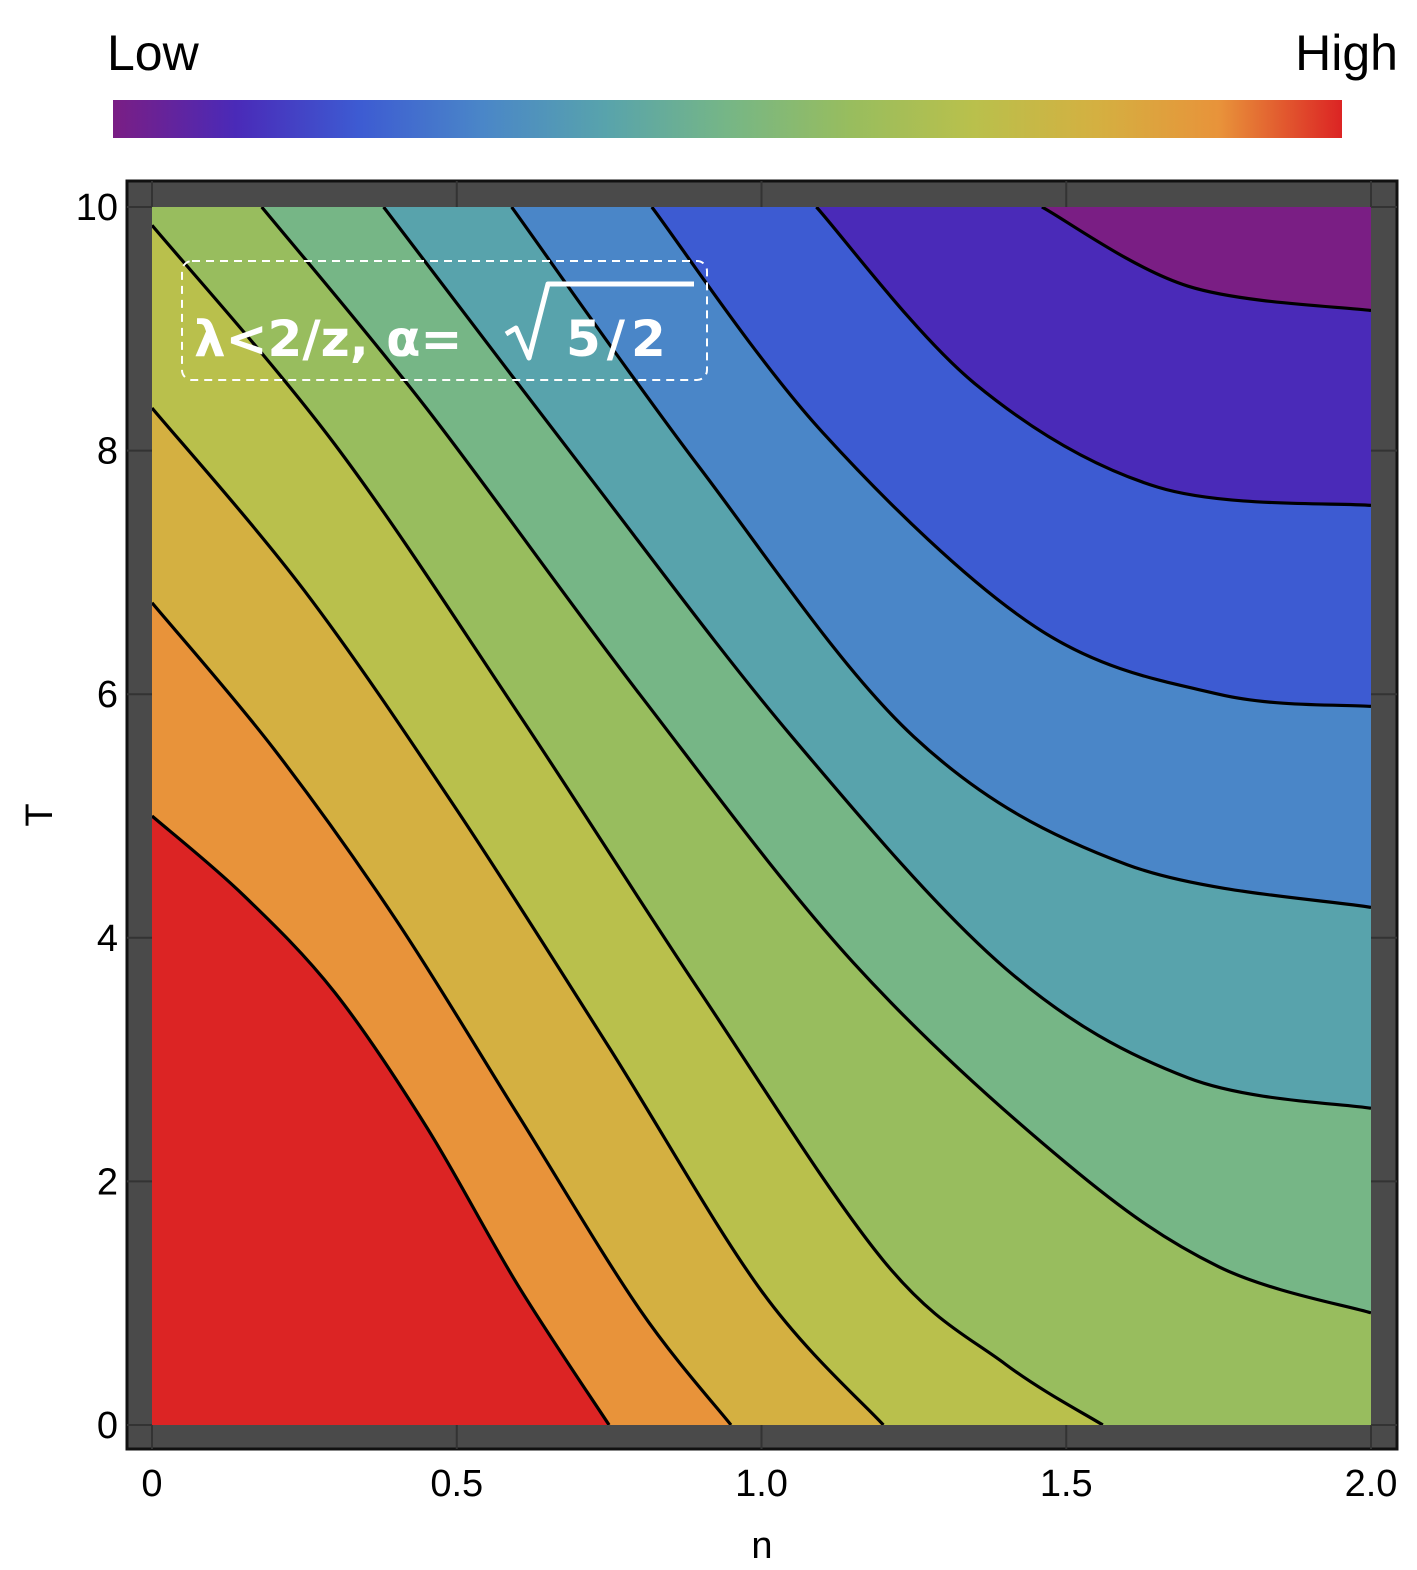 This screenshot has width=1417, height=1570. Describe the element at coordinates (619, 339) in the screenshot. I see `annotation-radical-content: 5/2` at that location.